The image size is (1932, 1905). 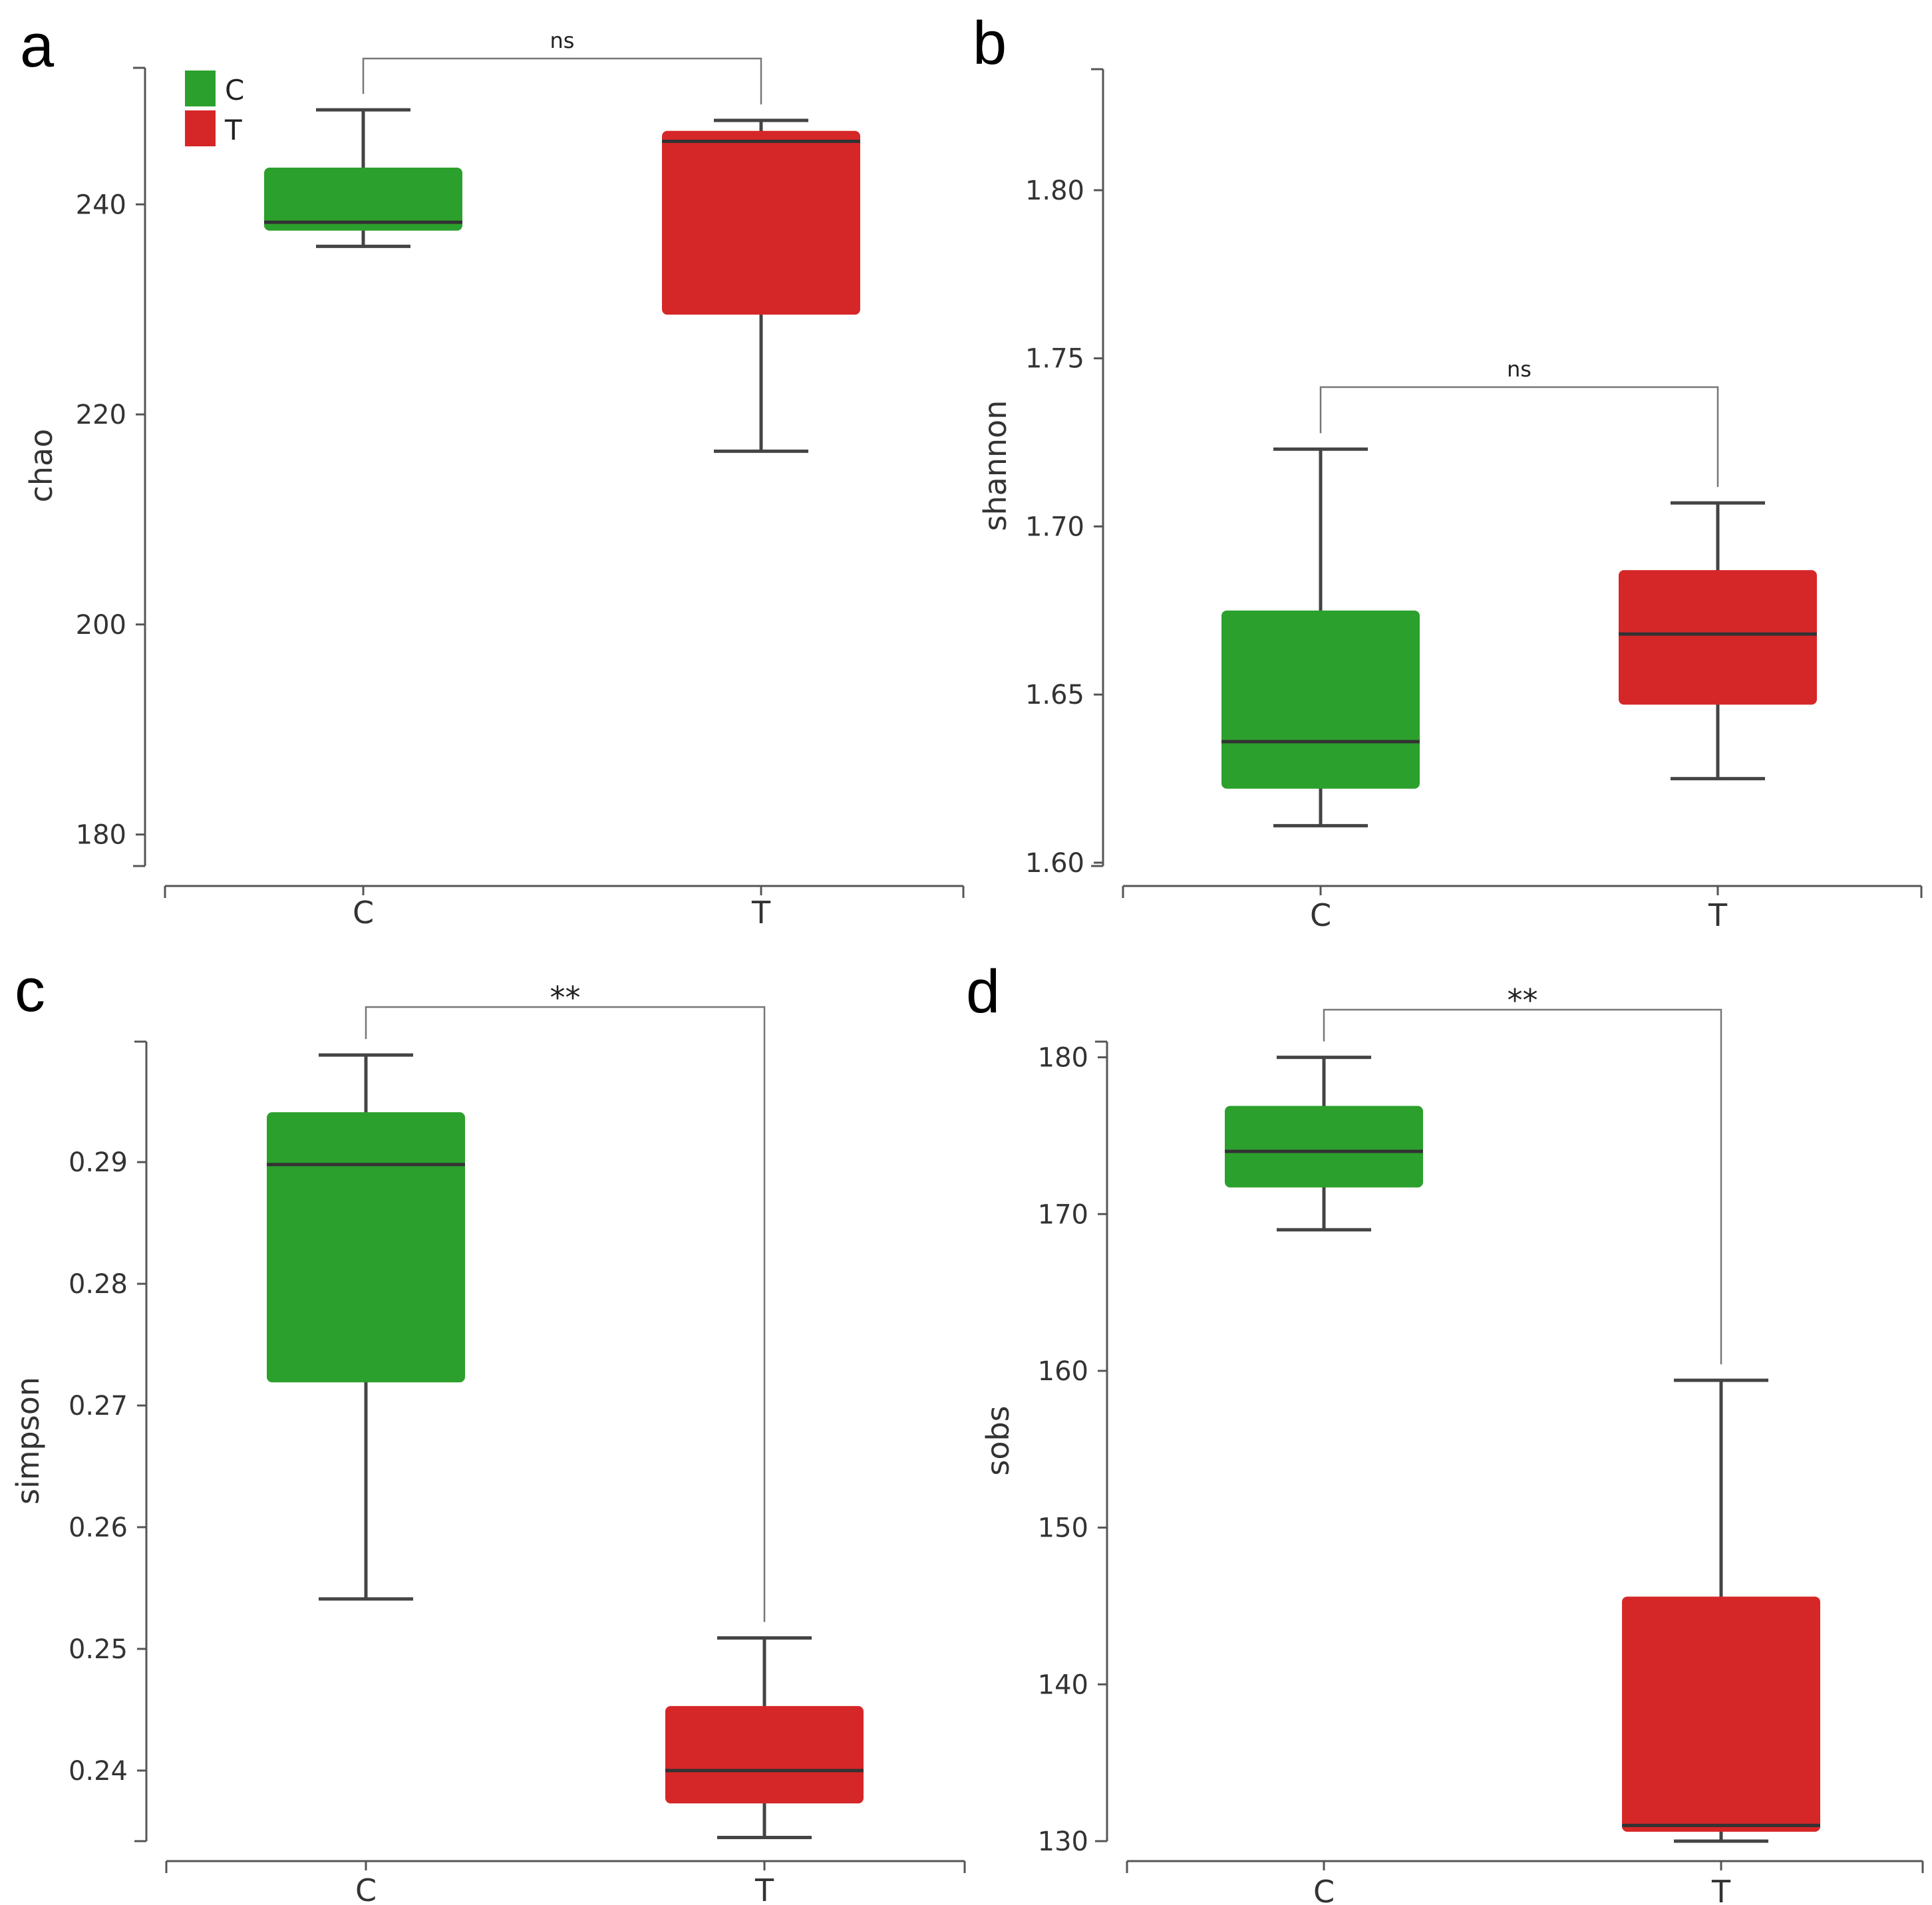 I want to click on legend-label: T, so click(x=233, y=130).